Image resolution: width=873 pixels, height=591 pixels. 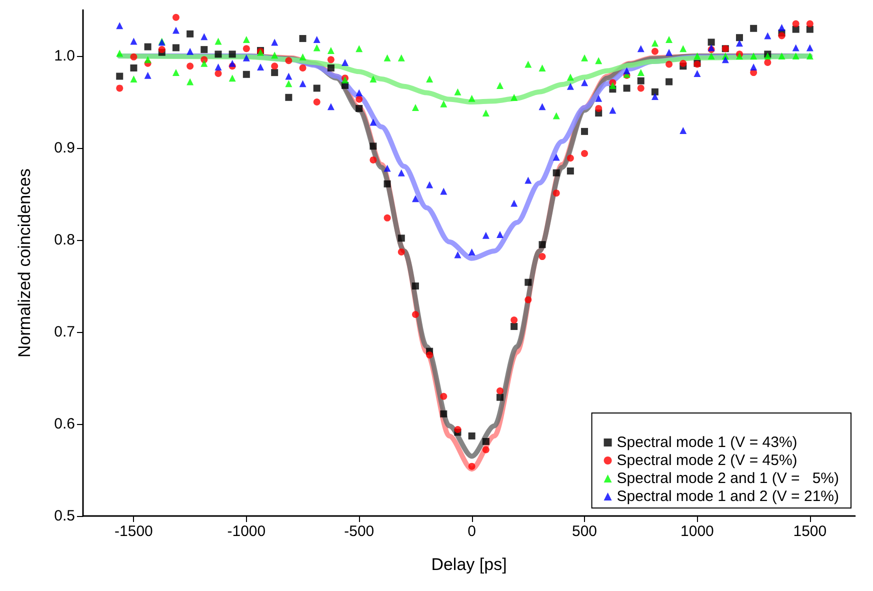 What do you see at coordinates (64, 424) in the screenshot?
I see `y-tick-label: 0.6` at bounding box center [64, 424].